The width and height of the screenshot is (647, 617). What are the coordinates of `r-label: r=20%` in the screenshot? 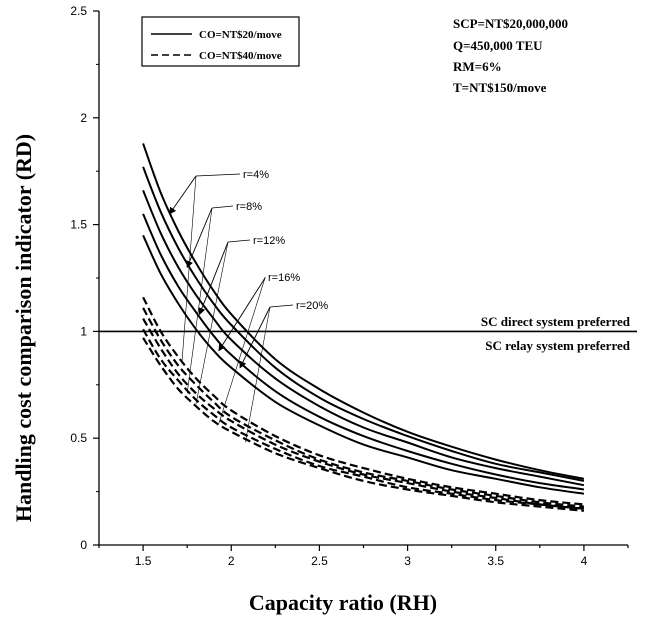 It's located at (312, 306).